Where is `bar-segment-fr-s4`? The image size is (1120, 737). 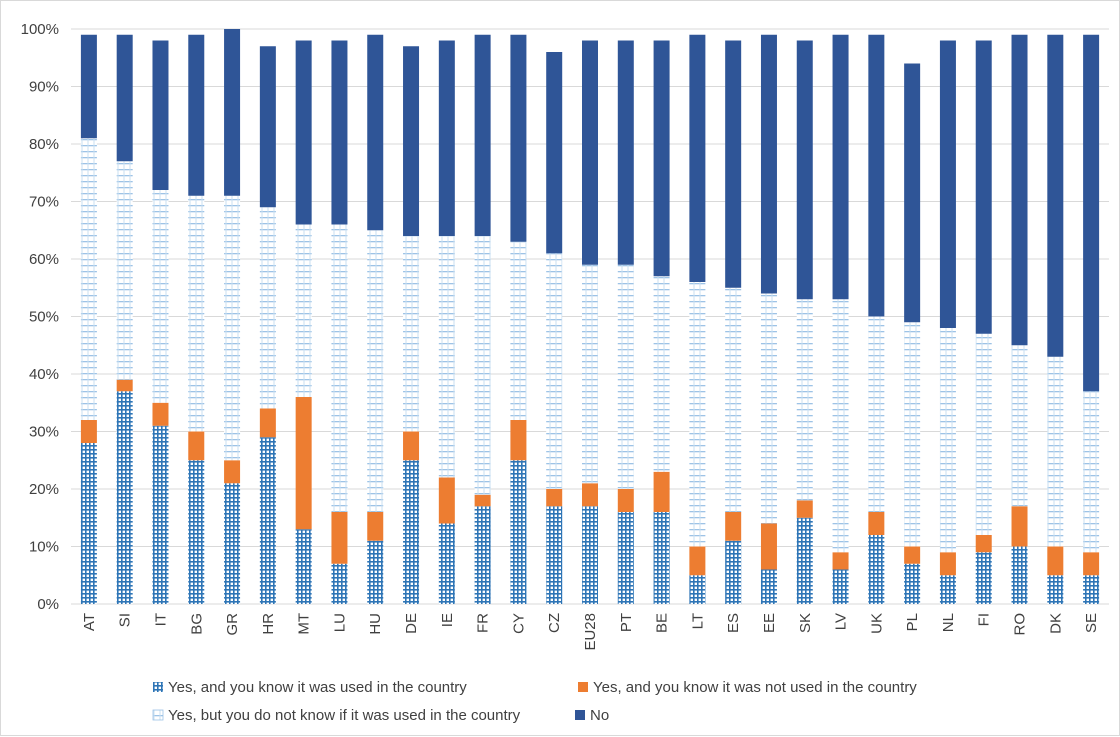
bar-segment-fr-s4 is located at coordinates (482, 135).